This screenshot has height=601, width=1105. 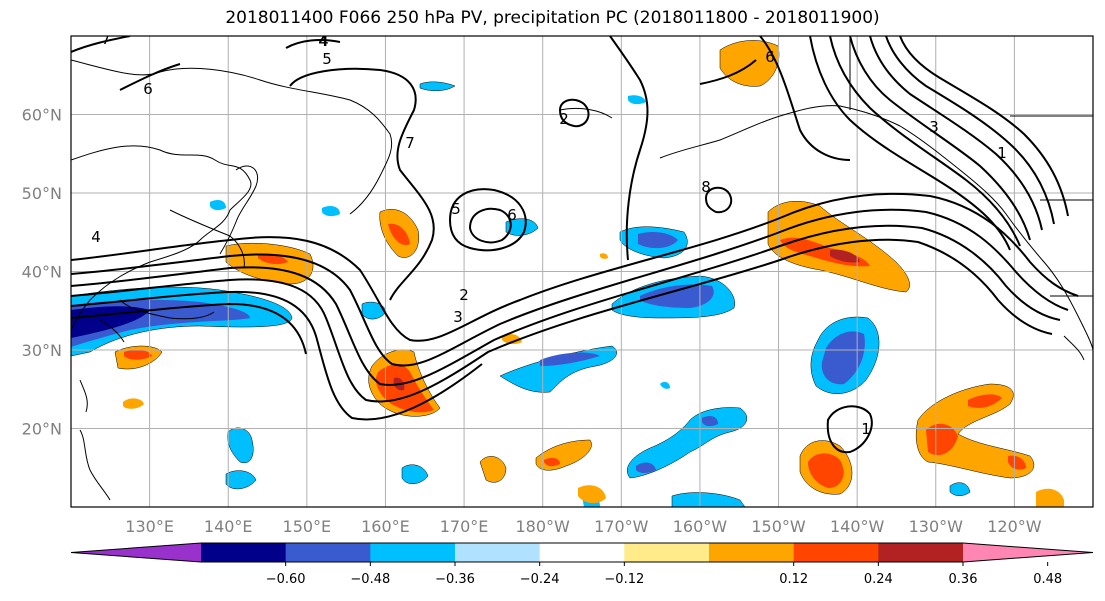 What do you see at coordinates (778, 526) in the screenshot?
I see `lon-tick-label: 150°W` at bounding box center [778, 526].